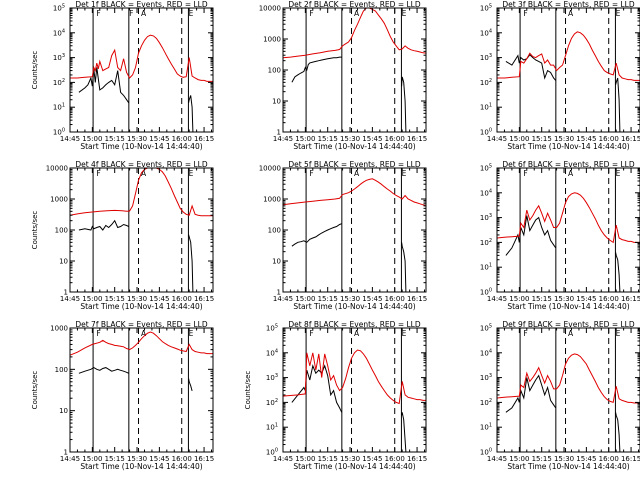 The width and height of the screenshot is (640, 480). I want to click on panel-title: Det 8f BLACK = Events, RED = LLD, so click(354, 324).